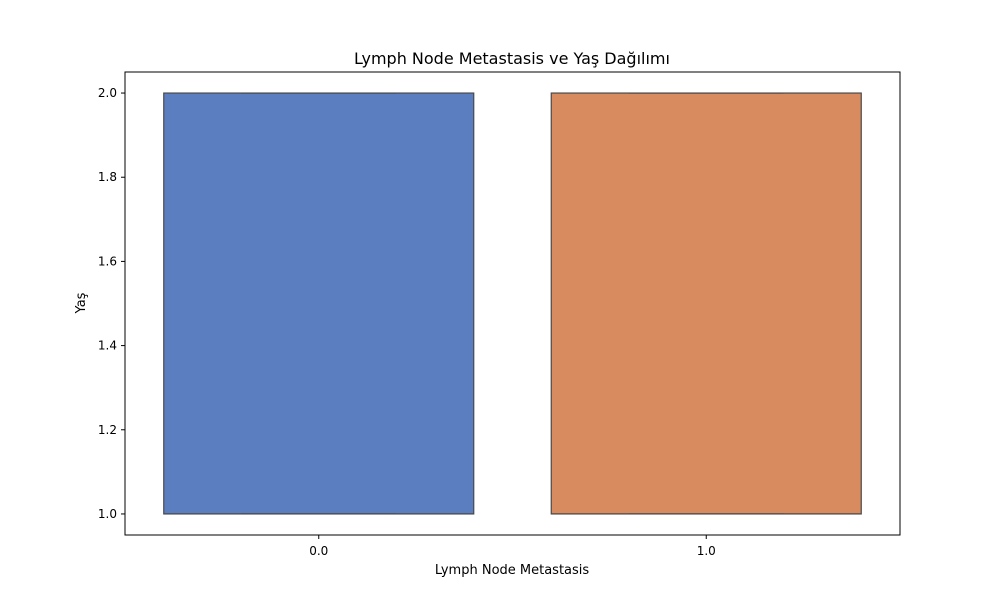  I want to click on x-axis-ticks: 0.0 1.0, so click(512, 546).